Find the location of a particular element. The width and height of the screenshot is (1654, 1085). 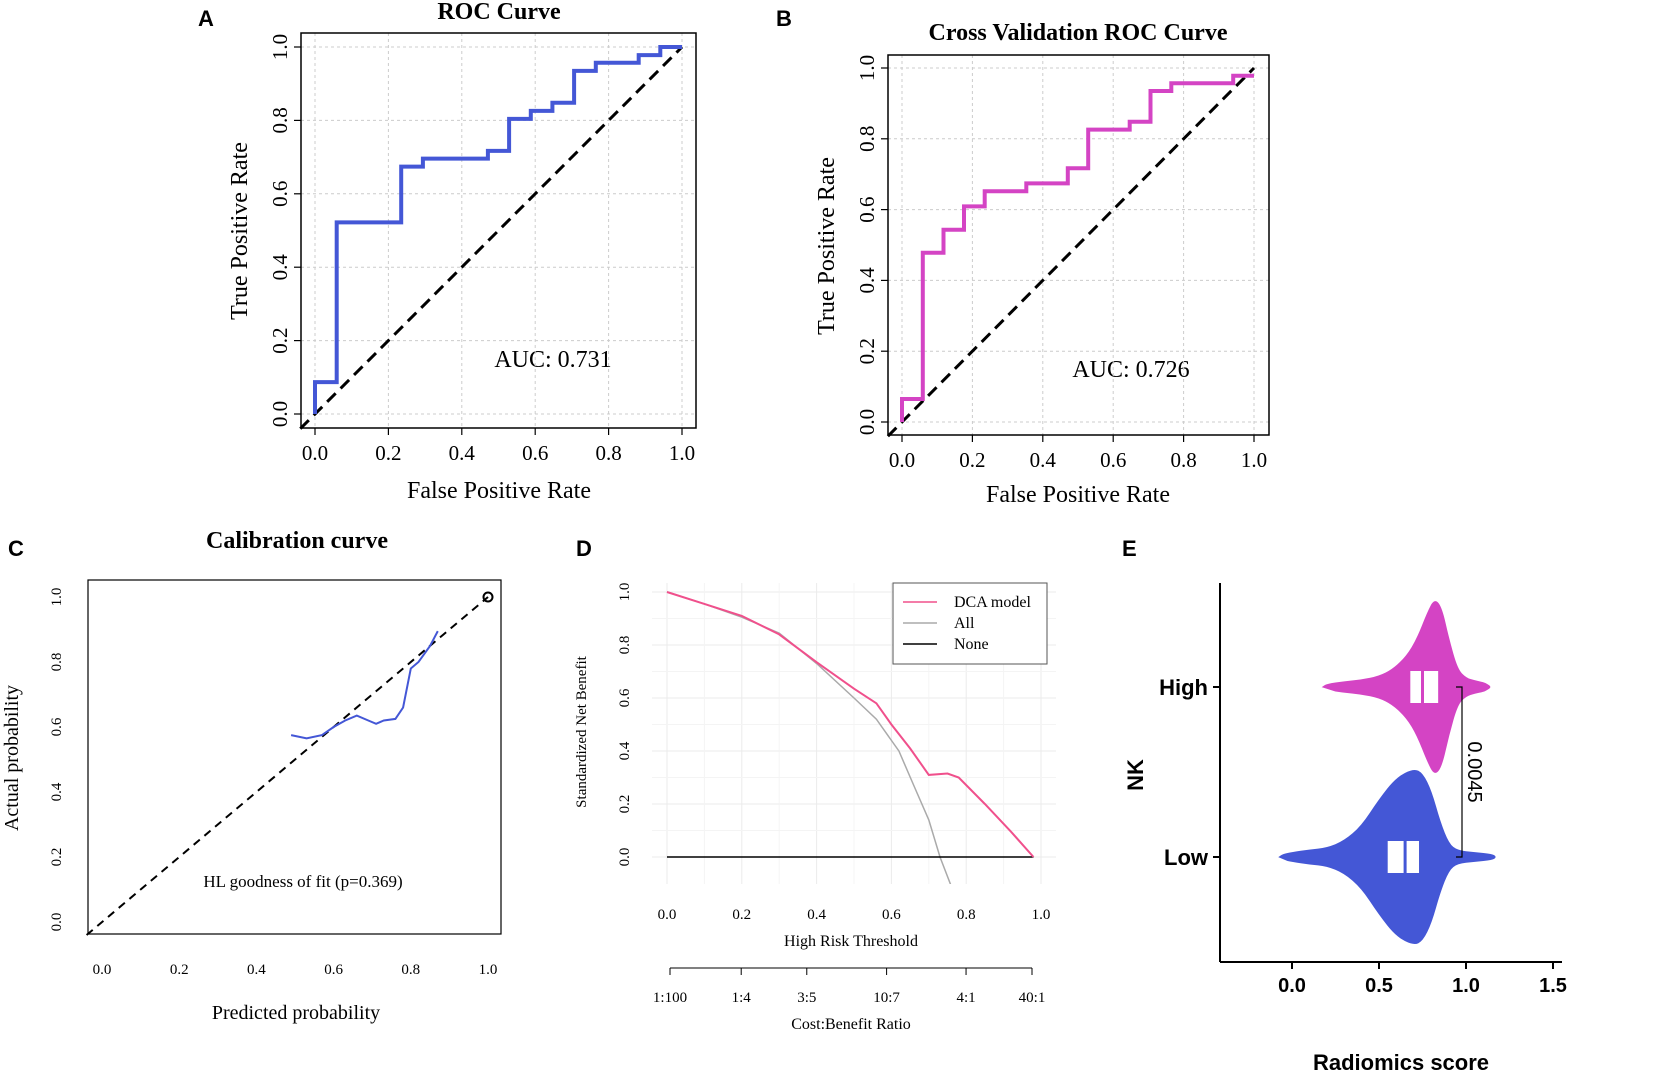

panel-b-ytick-label: 0.8 is located at coordinates (867, 139).